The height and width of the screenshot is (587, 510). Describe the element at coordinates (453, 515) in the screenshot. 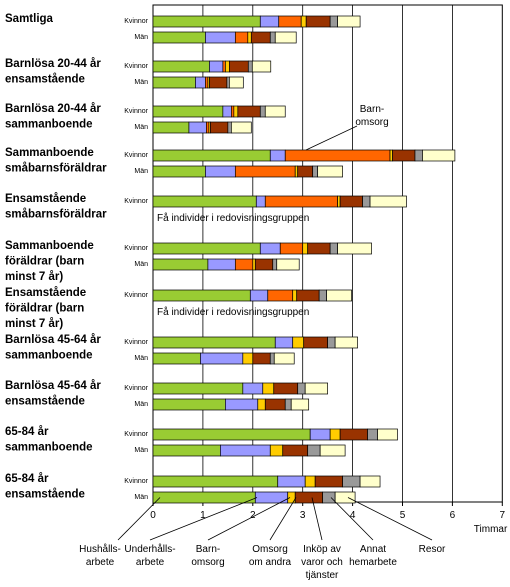

I see `tick-label-6: 6` at that location.